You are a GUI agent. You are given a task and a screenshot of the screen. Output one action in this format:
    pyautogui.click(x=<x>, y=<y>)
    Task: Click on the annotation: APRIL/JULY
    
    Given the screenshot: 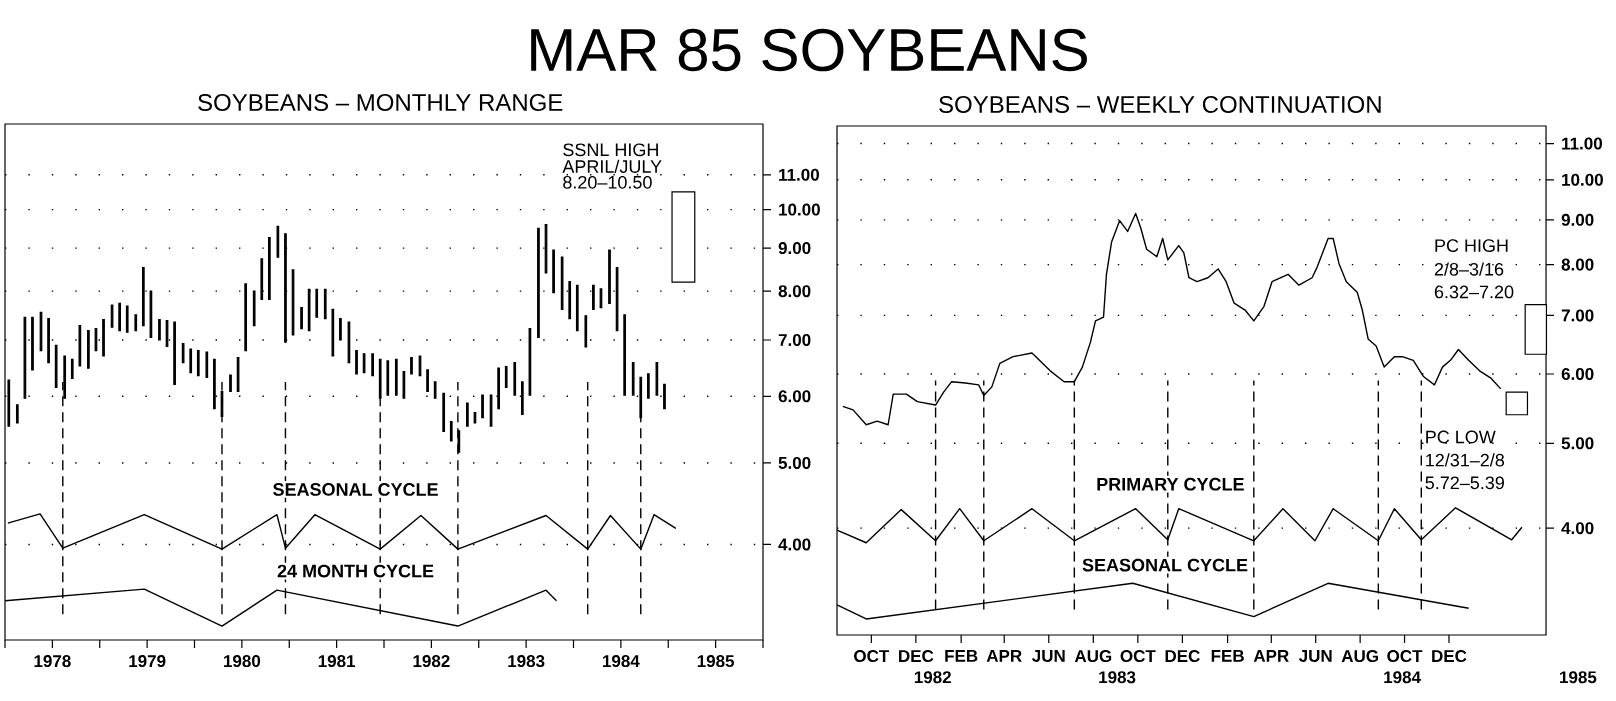 What is the action you would take?
    pyautogui.click(x=612, y=166)
    